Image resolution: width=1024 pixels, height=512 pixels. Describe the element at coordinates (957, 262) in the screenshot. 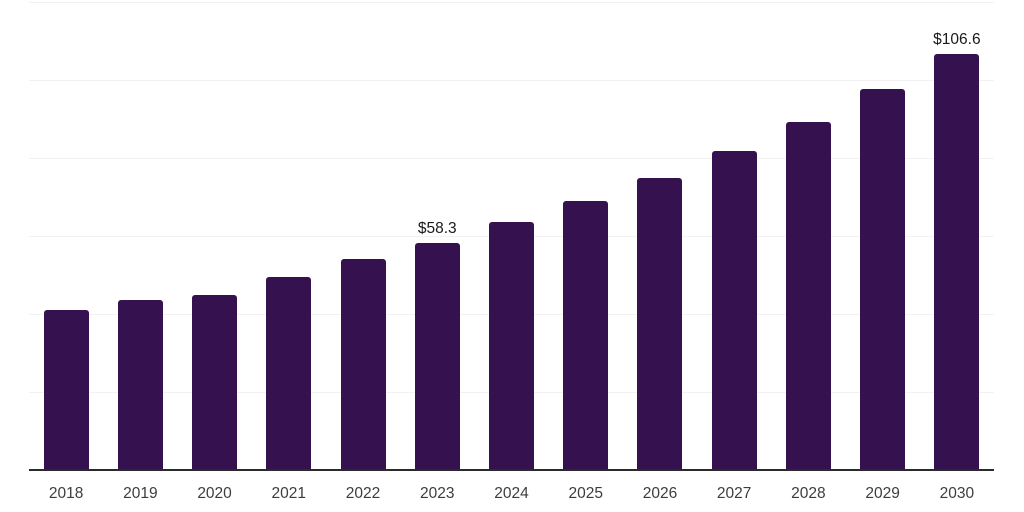

I see `bar-2030` at that location.